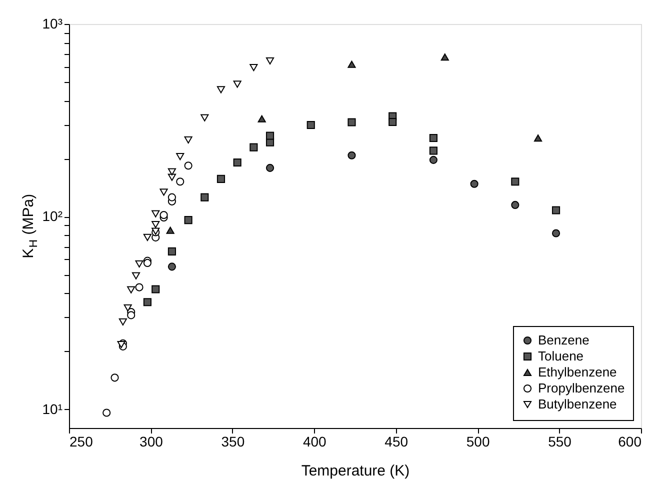 The image size is (654, 485). I want to click on legend-label: Ethylbenzene, so click(577, 372).